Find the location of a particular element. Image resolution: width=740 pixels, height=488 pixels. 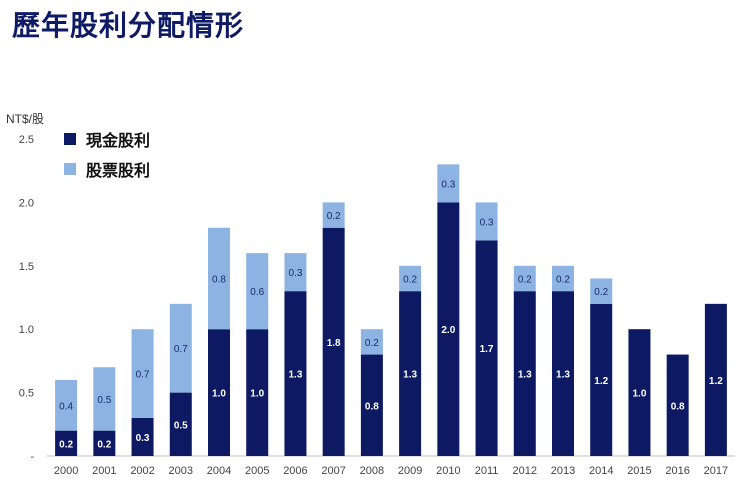

legend-item-stock: 股票股利 is located at coordinates (107, 169).